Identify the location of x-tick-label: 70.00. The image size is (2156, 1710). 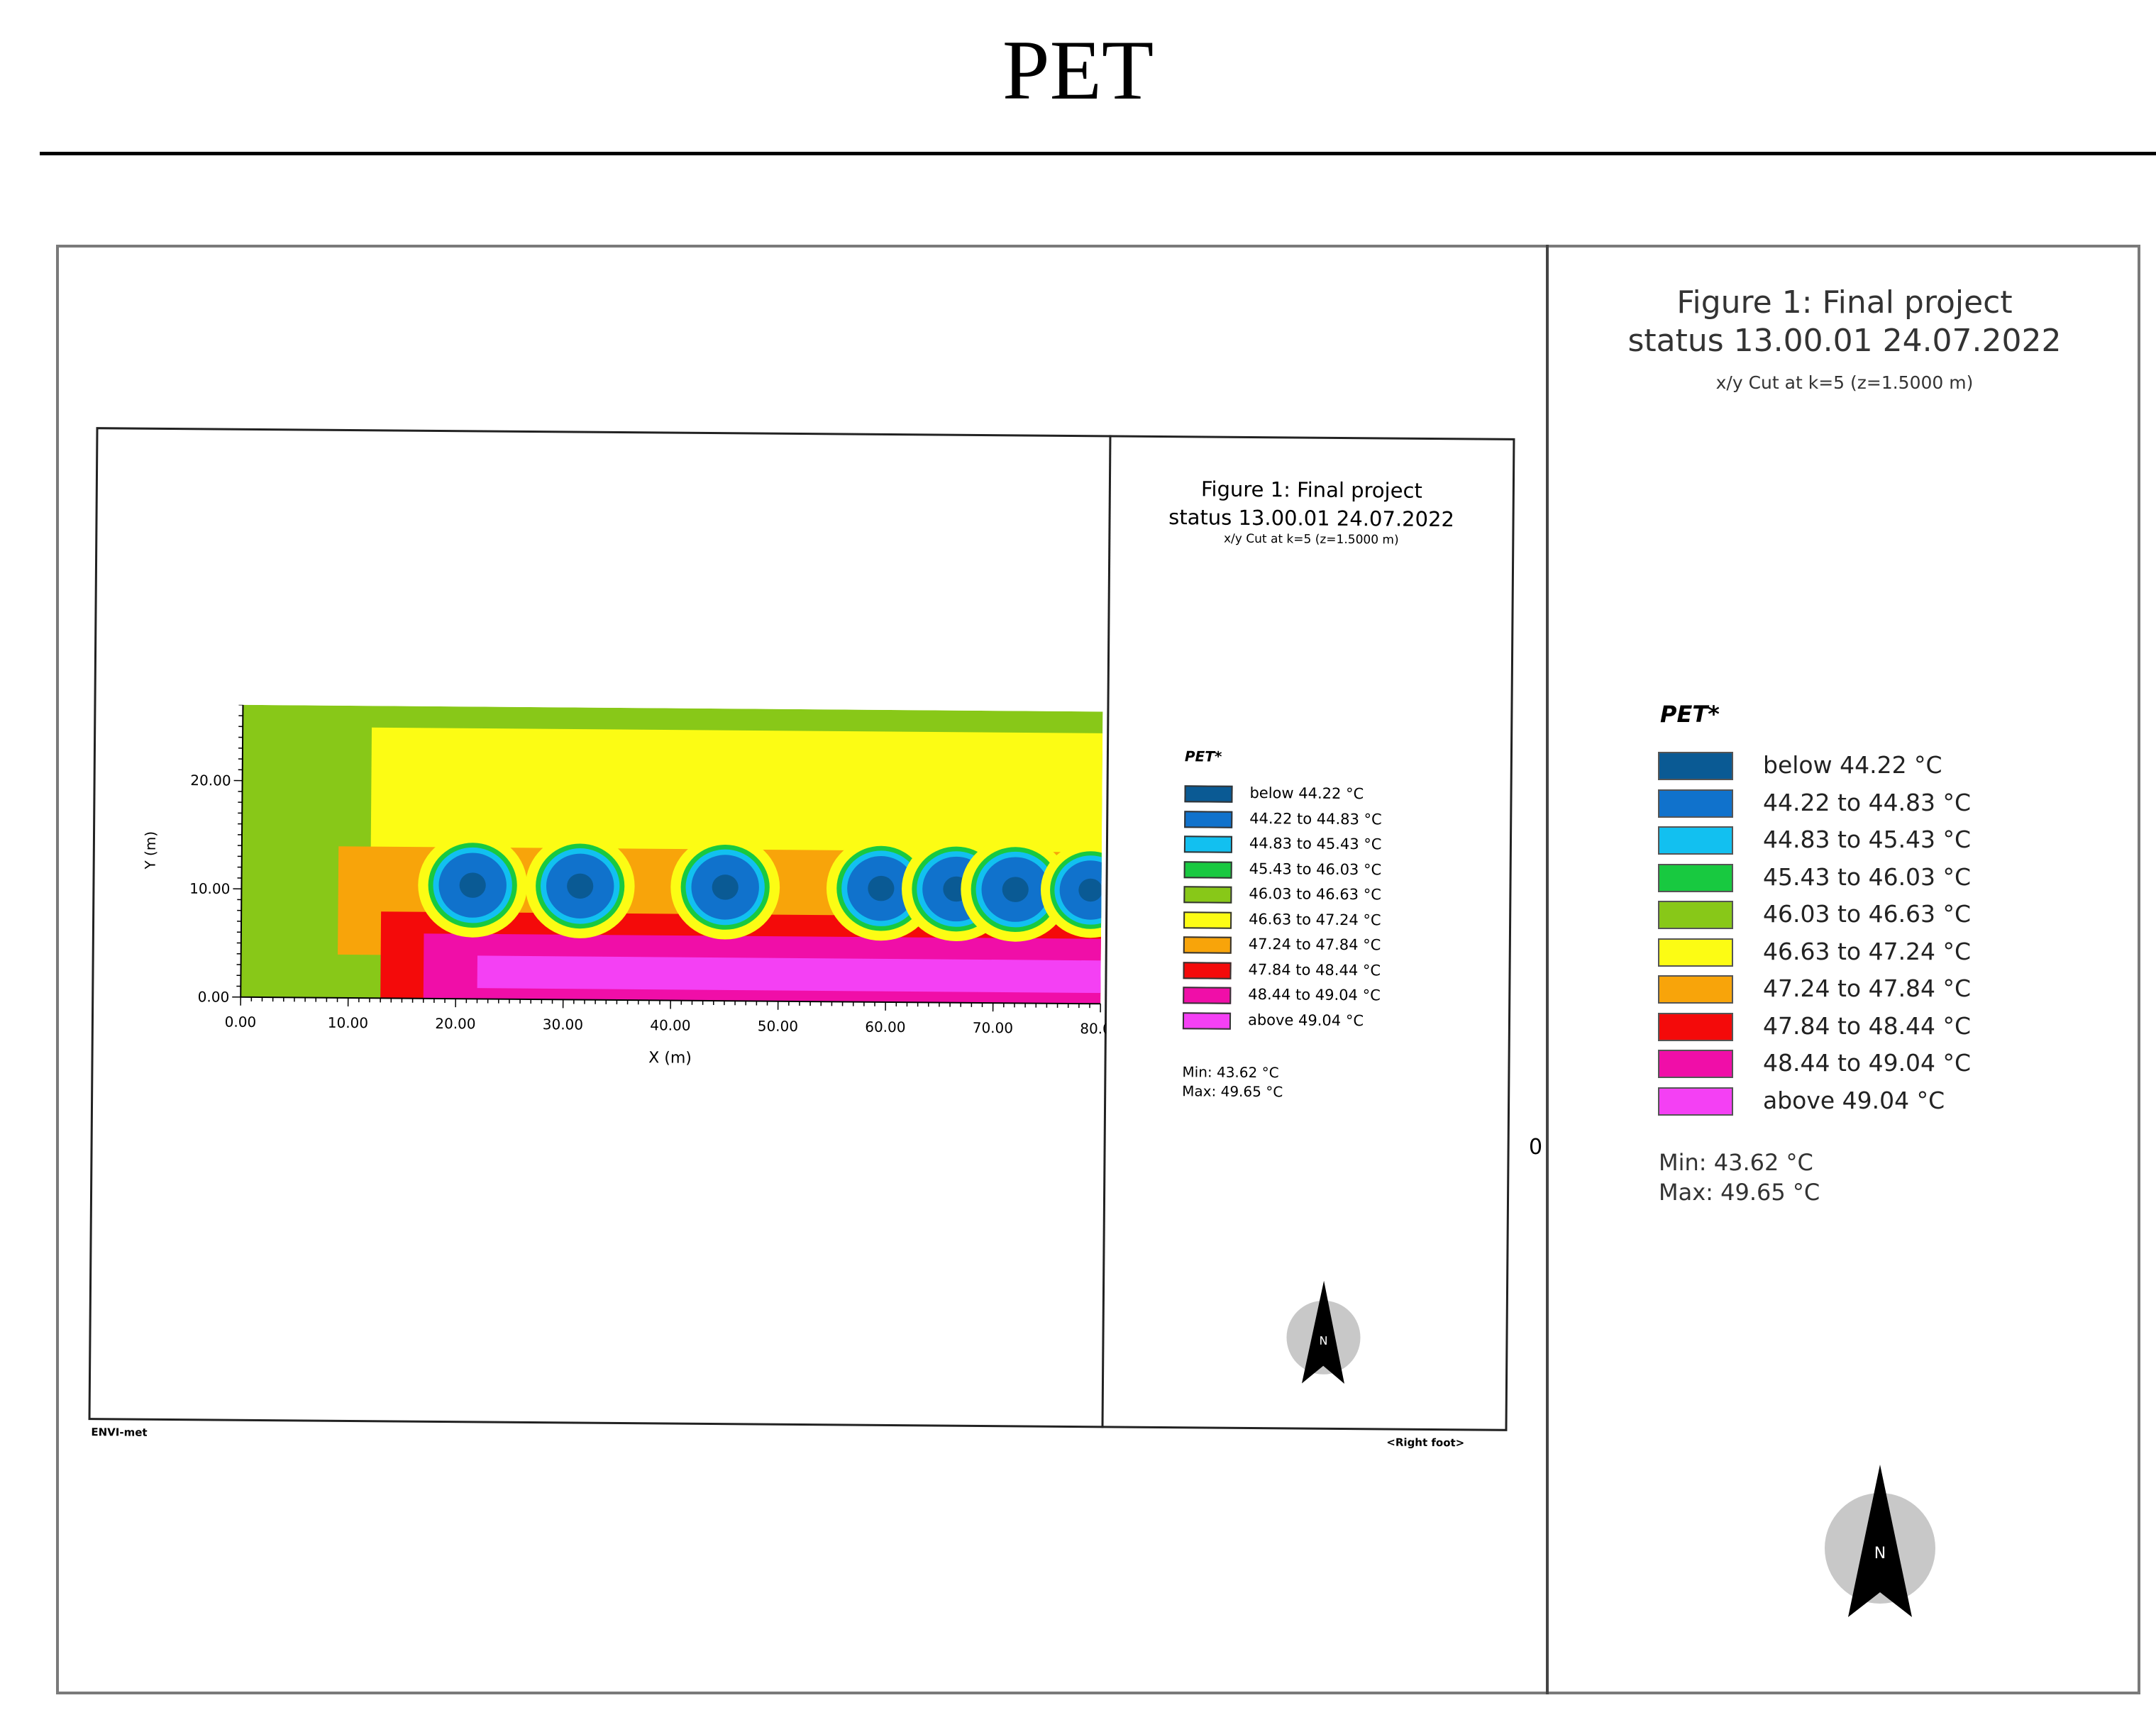
(993, 1027).